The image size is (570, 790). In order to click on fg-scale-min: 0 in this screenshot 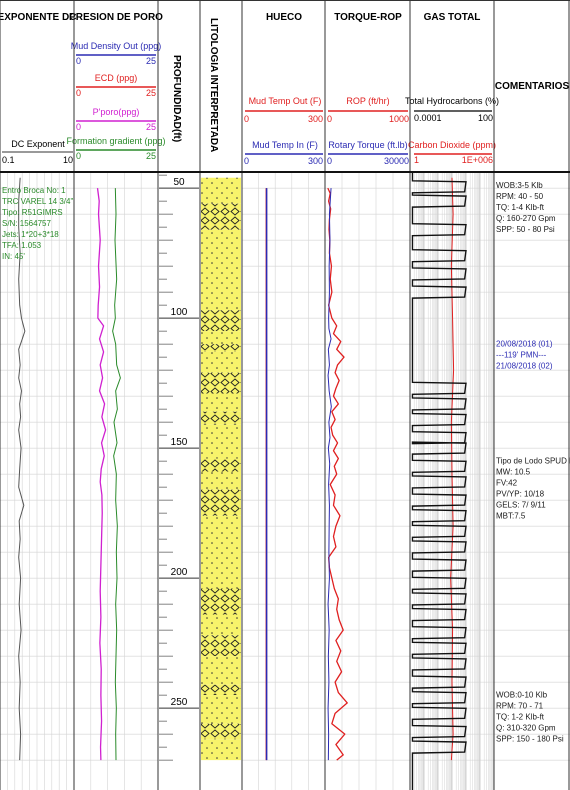, I will do `click(78, 156)`.